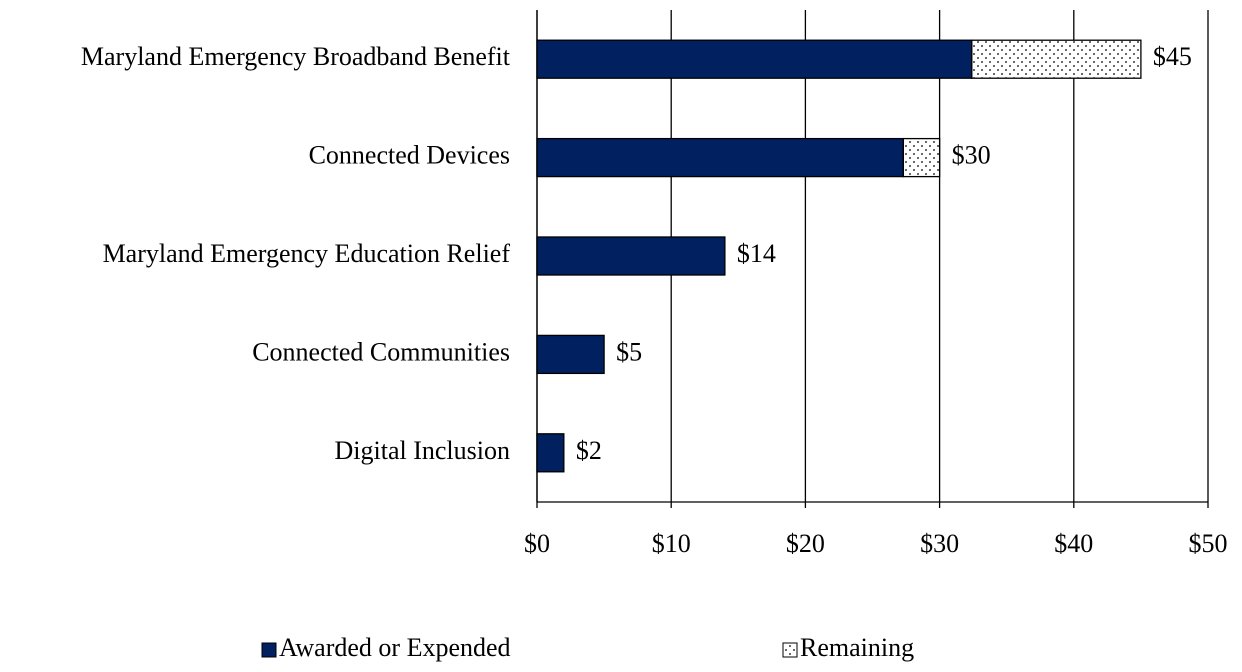 The width and height of the screenshot is (1242, 672). What do you see at coordinates (381, 351) in the screenshot?
I see `y-tick-label: Connected Communities` at bounding box center [381, 351].